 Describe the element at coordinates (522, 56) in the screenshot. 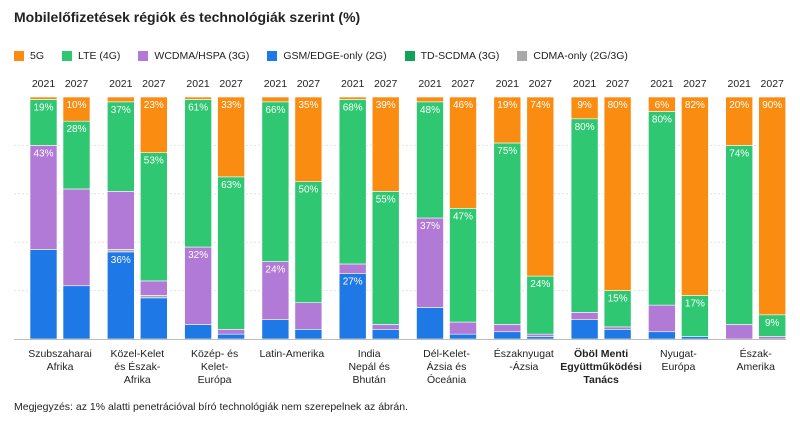

I see `legend-swatch-cdma` at that location.